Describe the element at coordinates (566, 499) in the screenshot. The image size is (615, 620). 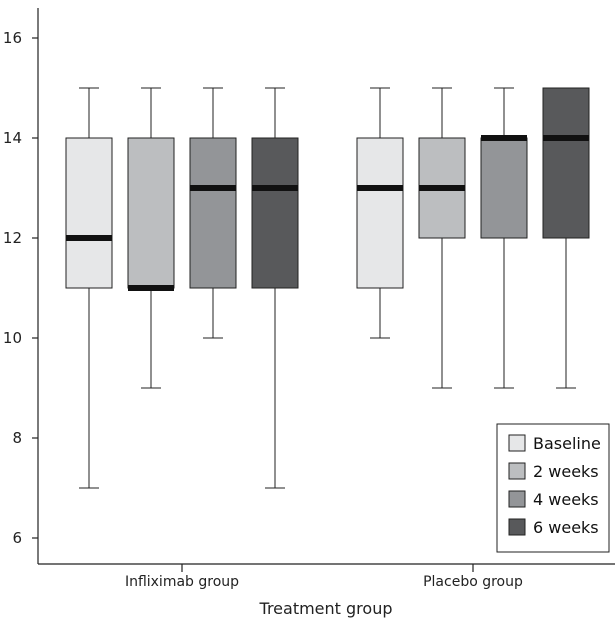
I see `legend-label: 4 weeks` at that location.